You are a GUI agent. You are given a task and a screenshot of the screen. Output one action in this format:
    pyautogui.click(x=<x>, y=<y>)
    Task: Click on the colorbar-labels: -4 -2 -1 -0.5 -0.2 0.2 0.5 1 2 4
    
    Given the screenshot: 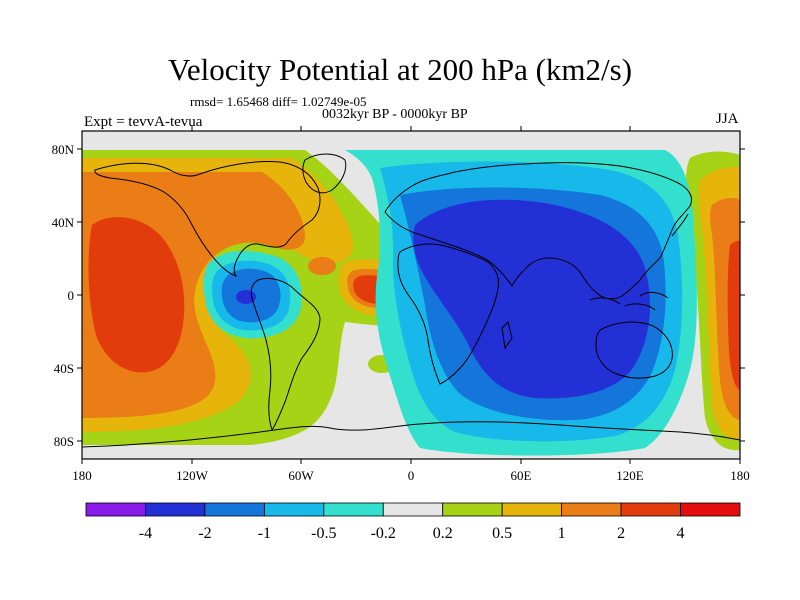 What is the action you would take?
    pyautogui.click(x=412, y=533)
    